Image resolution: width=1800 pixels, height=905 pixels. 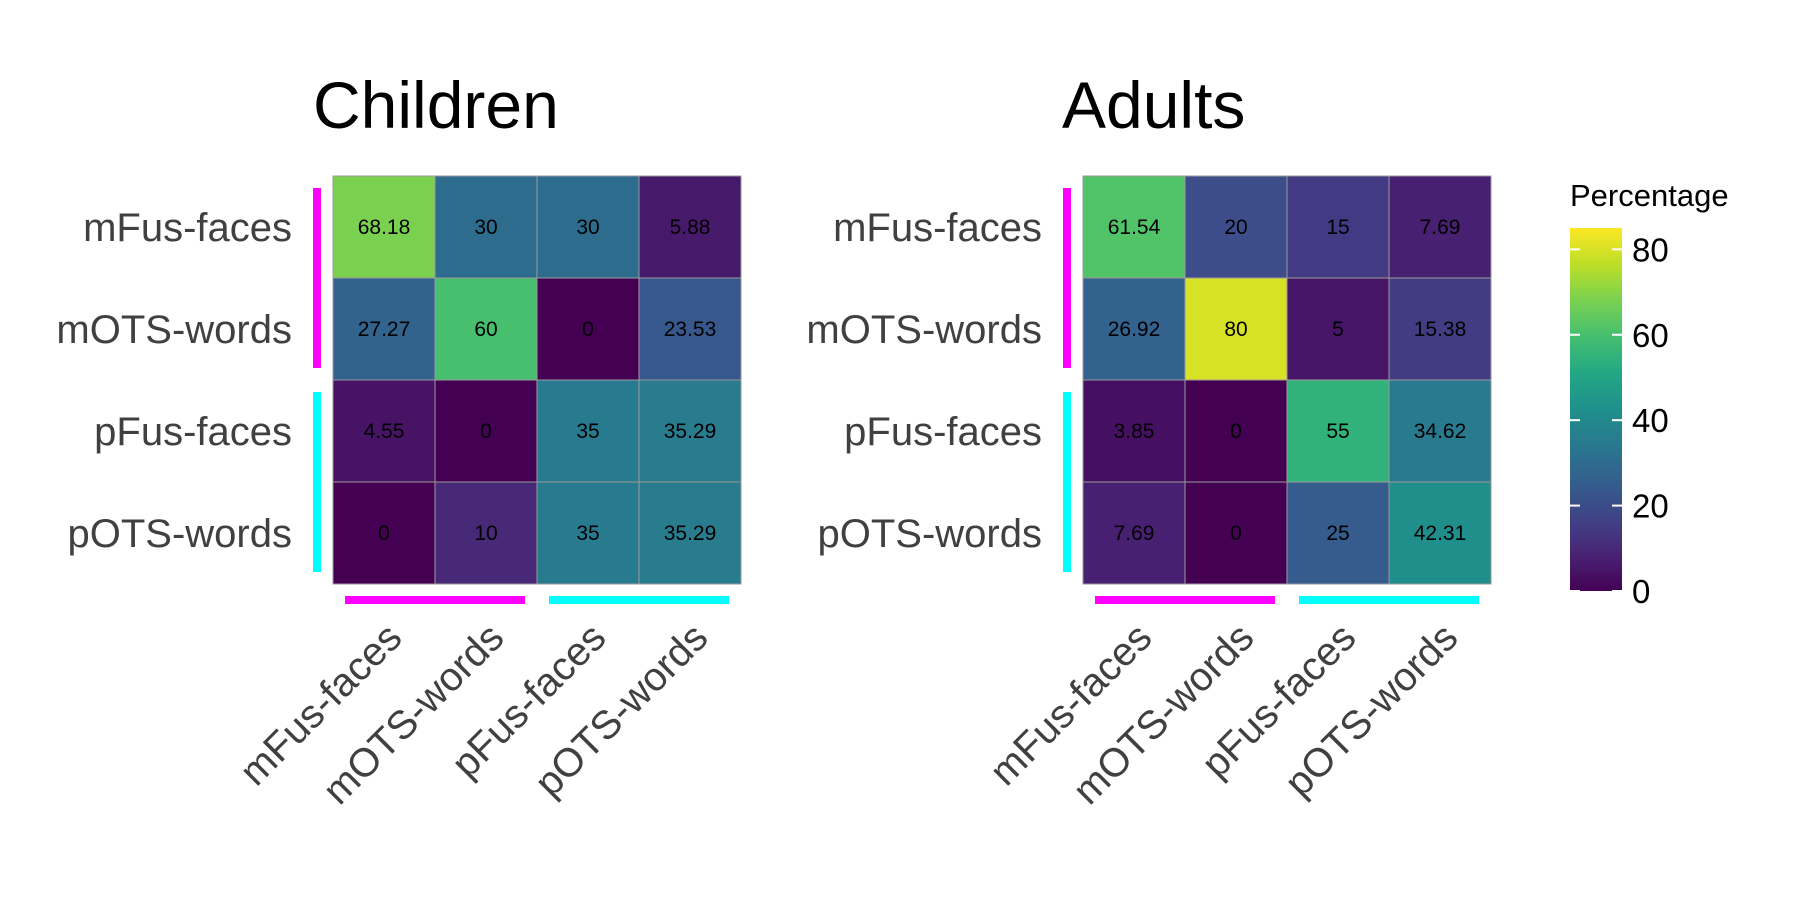 I want to click on colorbar-tick-label: 40, so click(x=1650, y=420).